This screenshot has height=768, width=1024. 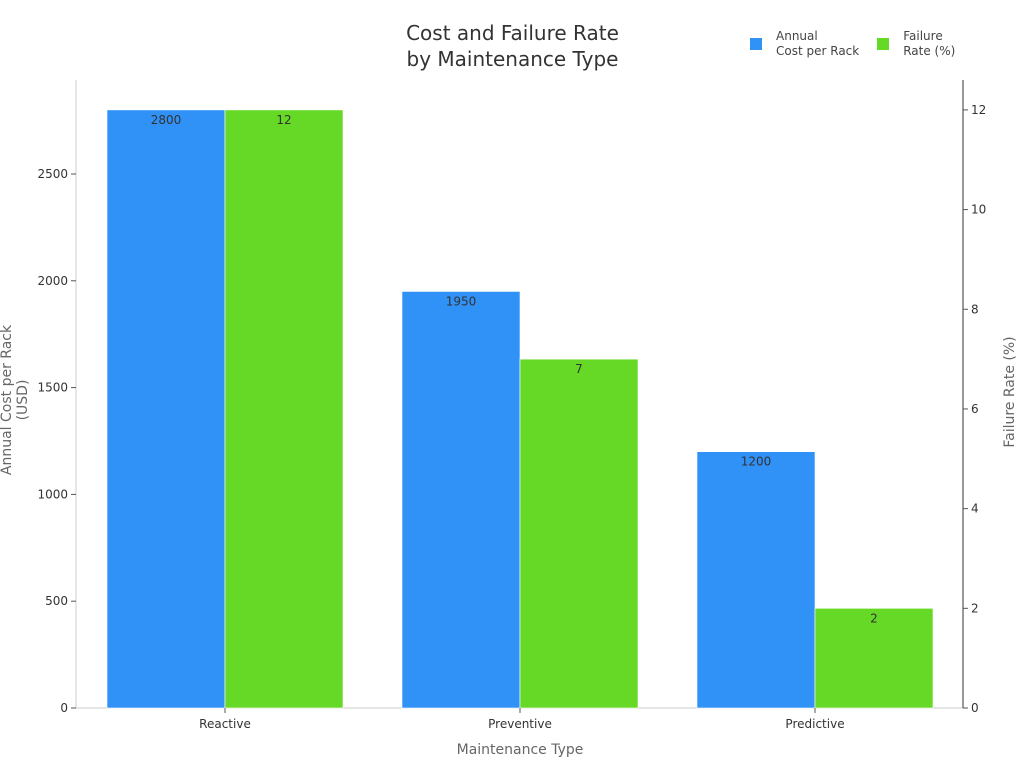 I want to click on y-tick-label-left: 1500, so click(x=52, y=388).